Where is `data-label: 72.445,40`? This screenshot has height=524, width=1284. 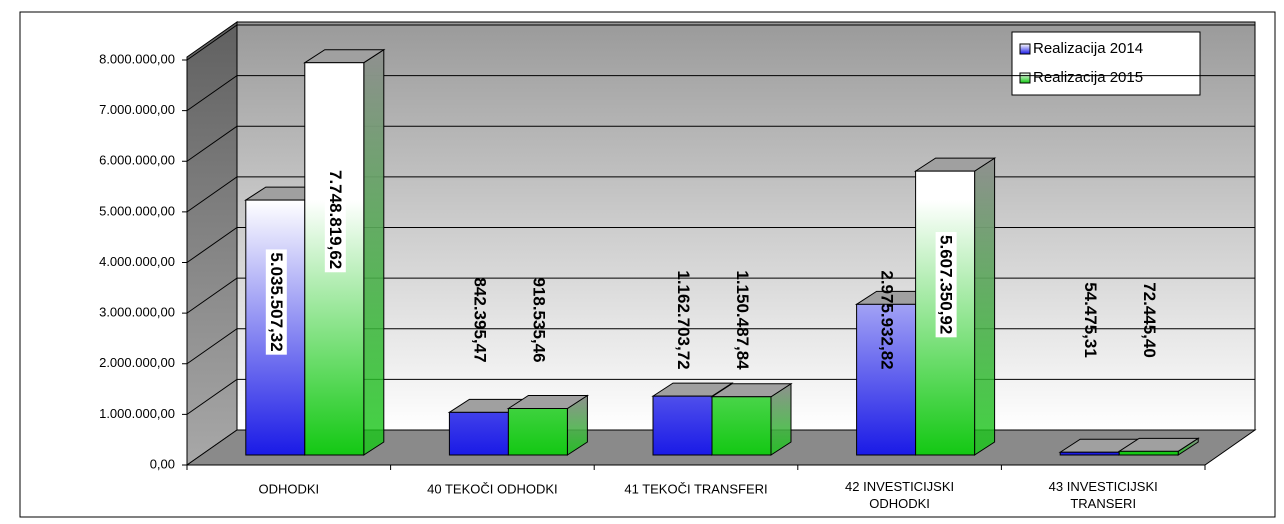 data-label: 72.445,40 is located at coordinates (1149, 320).